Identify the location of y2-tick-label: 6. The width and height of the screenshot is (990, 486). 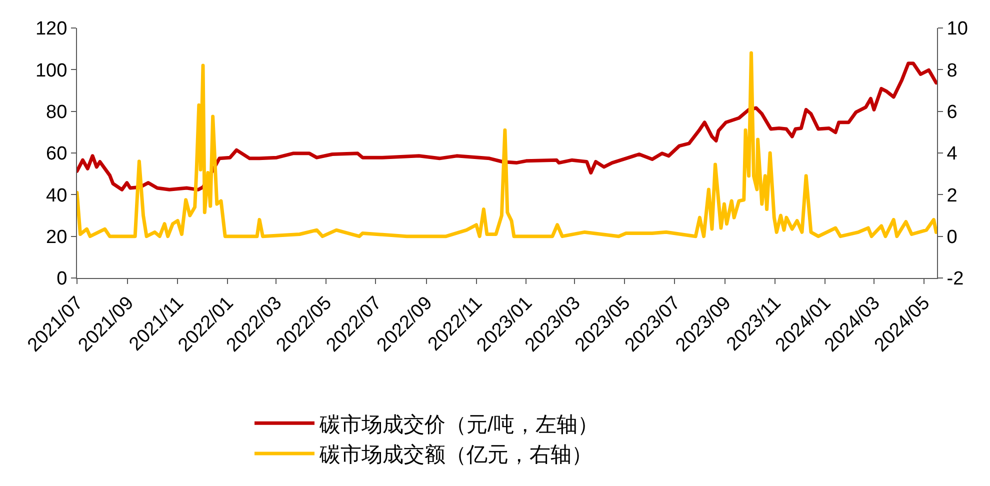
(952, 112).